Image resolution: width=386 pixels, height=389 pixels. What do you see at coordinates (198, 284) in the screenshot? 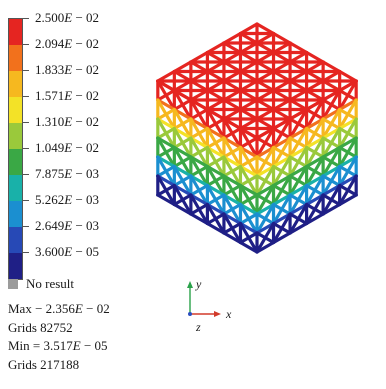
I see `y-axis-label: y` at bounding box center [198, 284].